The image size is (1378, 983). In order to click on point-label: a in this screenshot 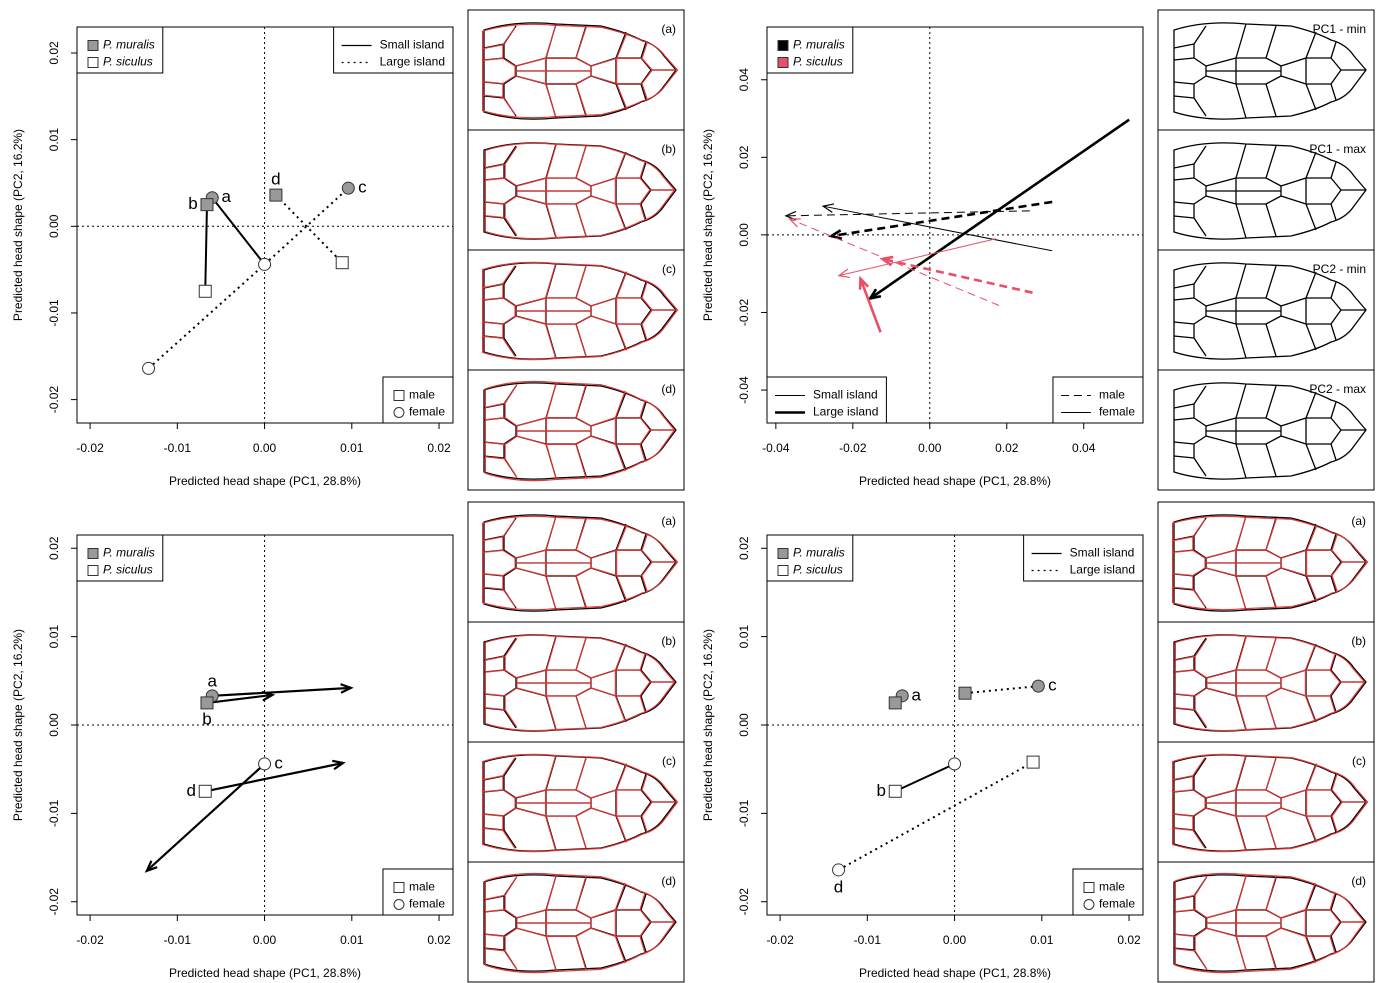, I will do `click(212, 680)`.